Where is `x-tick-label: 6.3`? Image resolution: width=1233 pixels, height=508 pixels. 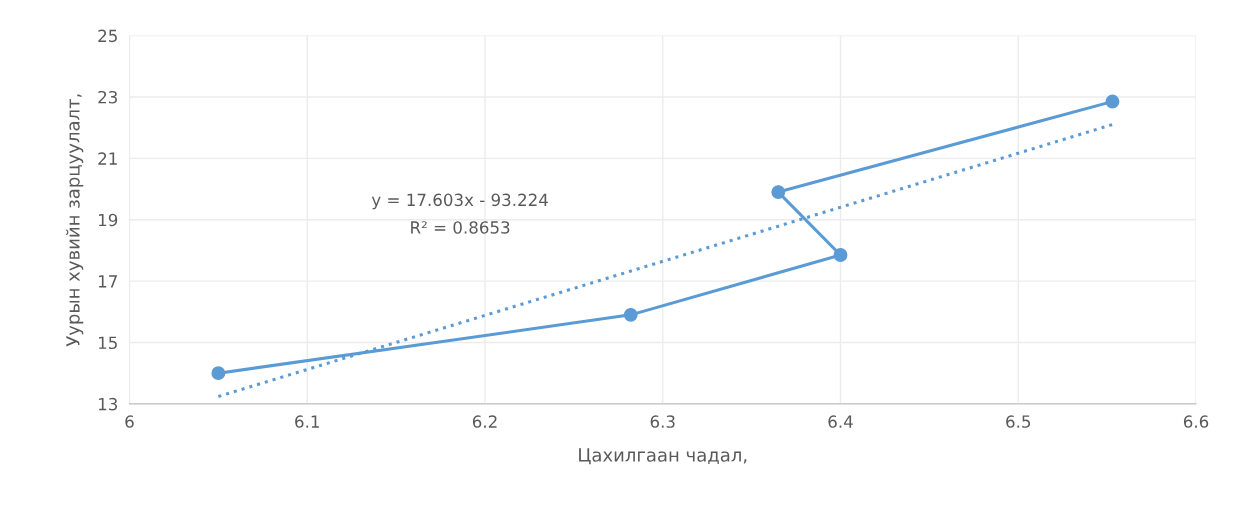 x-tick-label: 6.3 is located at coordinates (662, 421).